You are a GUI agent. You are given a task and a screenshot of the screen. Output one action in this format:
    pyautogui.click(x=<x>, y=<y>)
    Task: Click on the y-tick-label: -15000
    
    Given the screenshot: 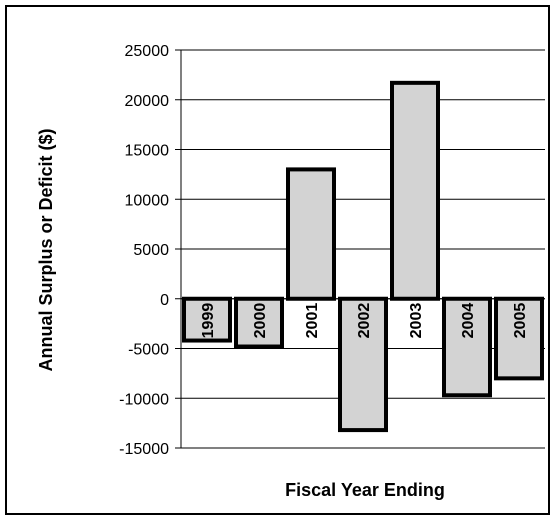 What is the action you would take?
    pyautogui.click(x=144, y=449)
    